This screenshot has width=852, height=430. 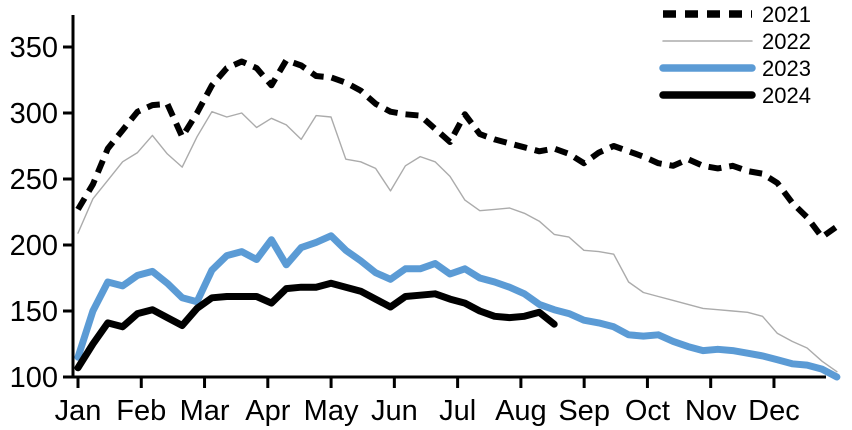 I want to click on y-axis-label-300: 300, so click(x=34, y=114).